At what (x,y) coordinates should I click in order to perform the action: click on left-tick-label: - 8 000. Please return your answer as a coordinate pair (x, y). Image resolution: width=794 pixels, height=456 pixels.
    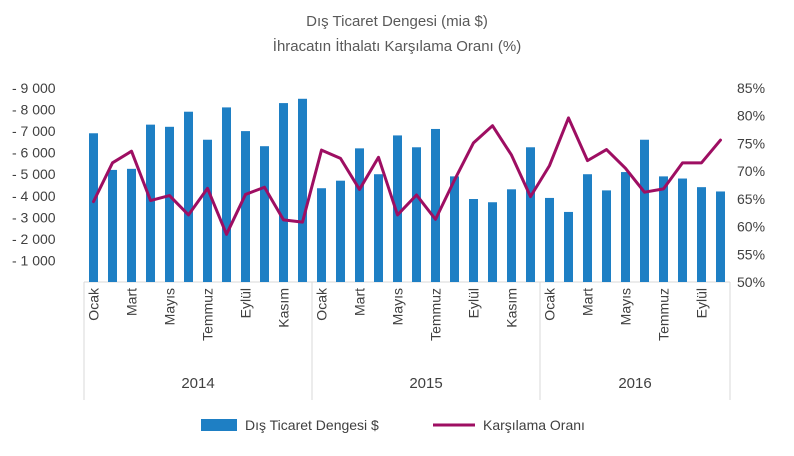
    Looking at the image, I should click on (34, 110).